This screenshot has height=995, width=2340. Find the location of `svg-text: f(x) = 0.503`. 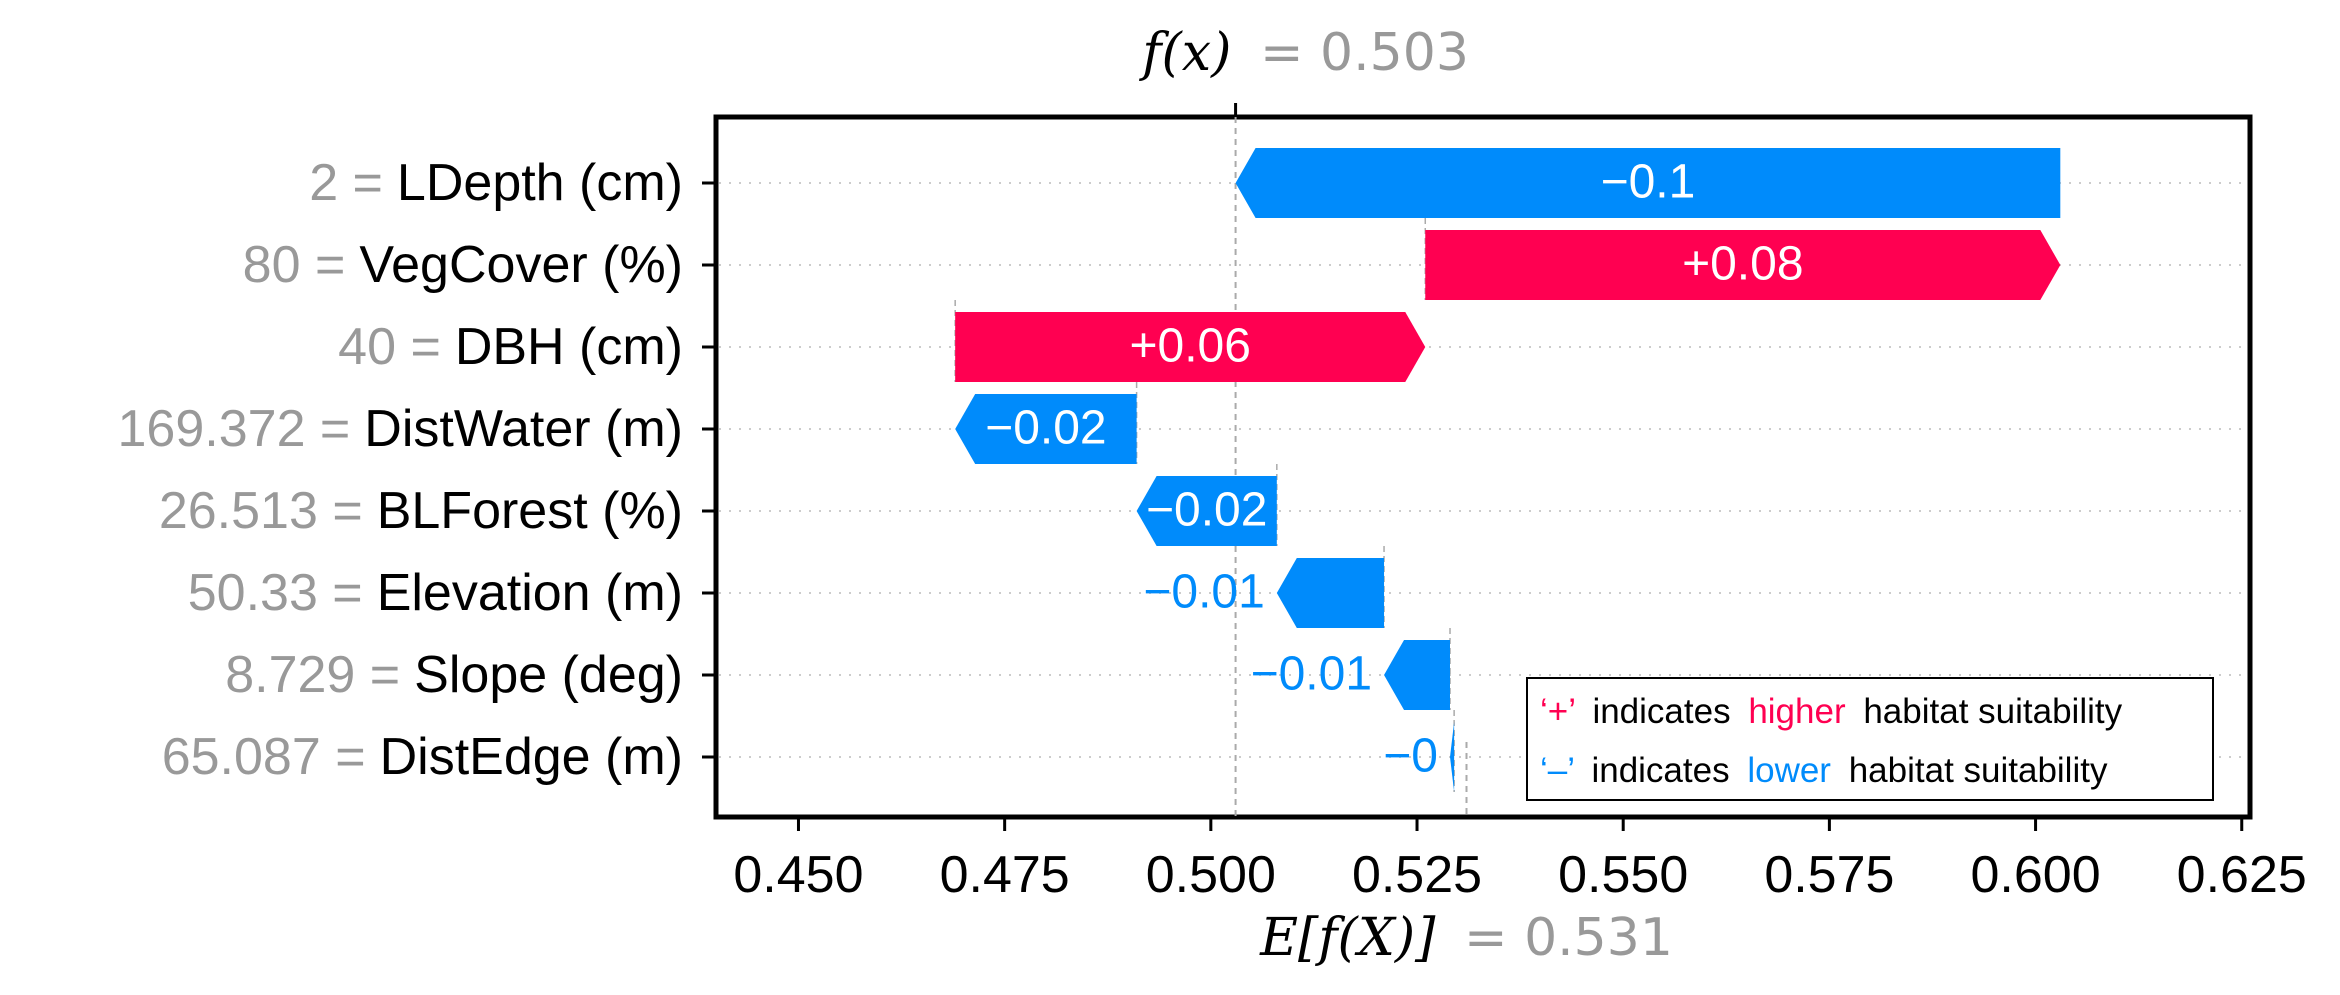

svg-text: f(x) = 0.503 is located at coordinates (1303, 53).